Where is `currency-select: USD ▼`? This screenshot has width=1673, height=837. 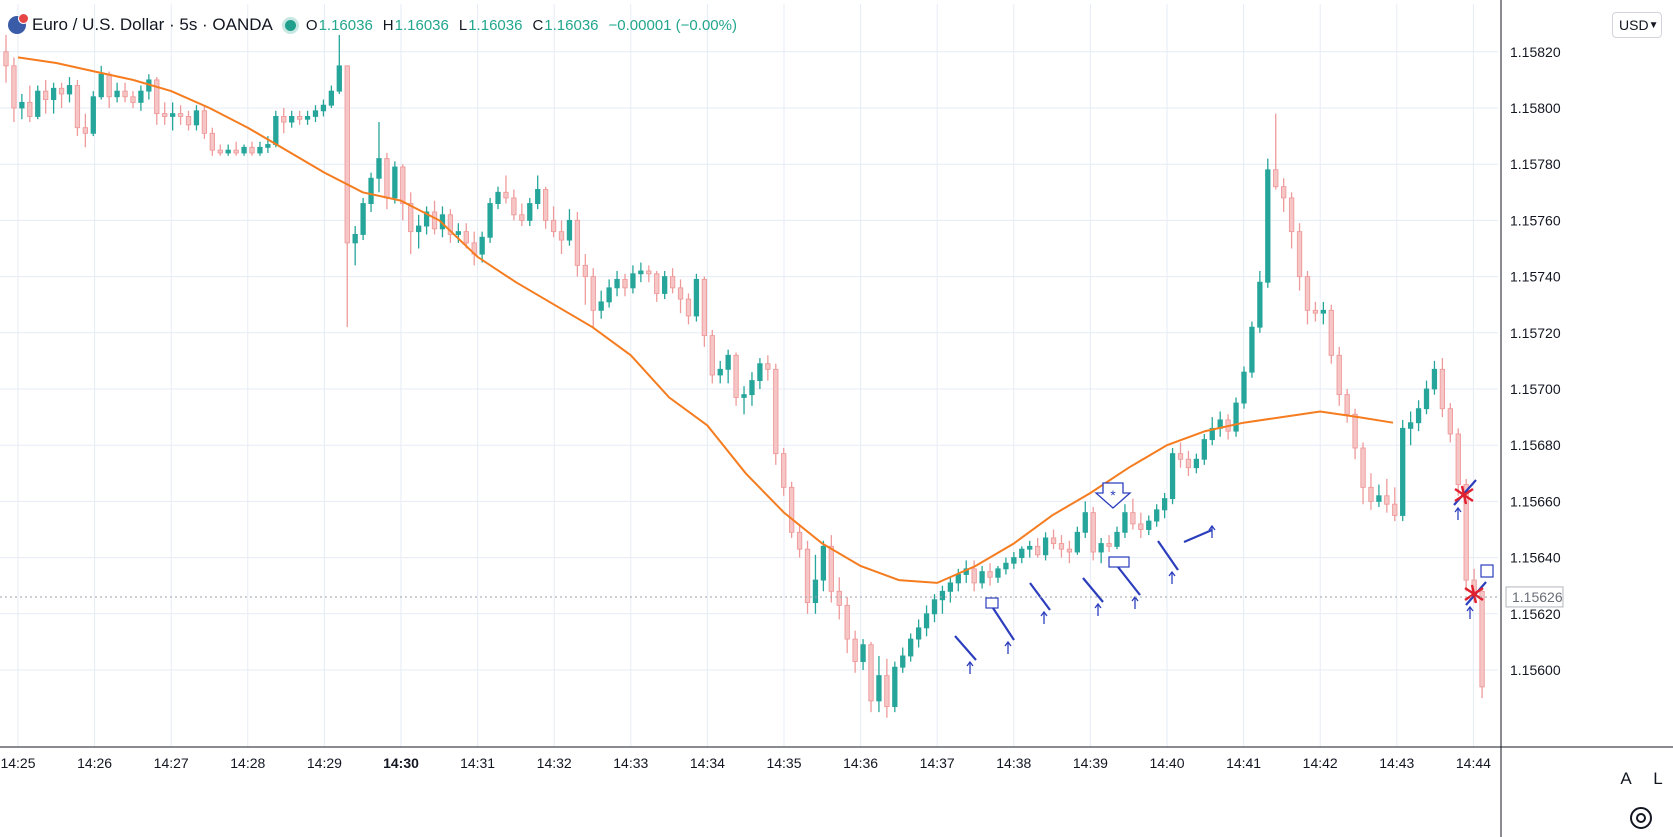 currency-select: USD ▼ is located at coordinates (1637, 25).